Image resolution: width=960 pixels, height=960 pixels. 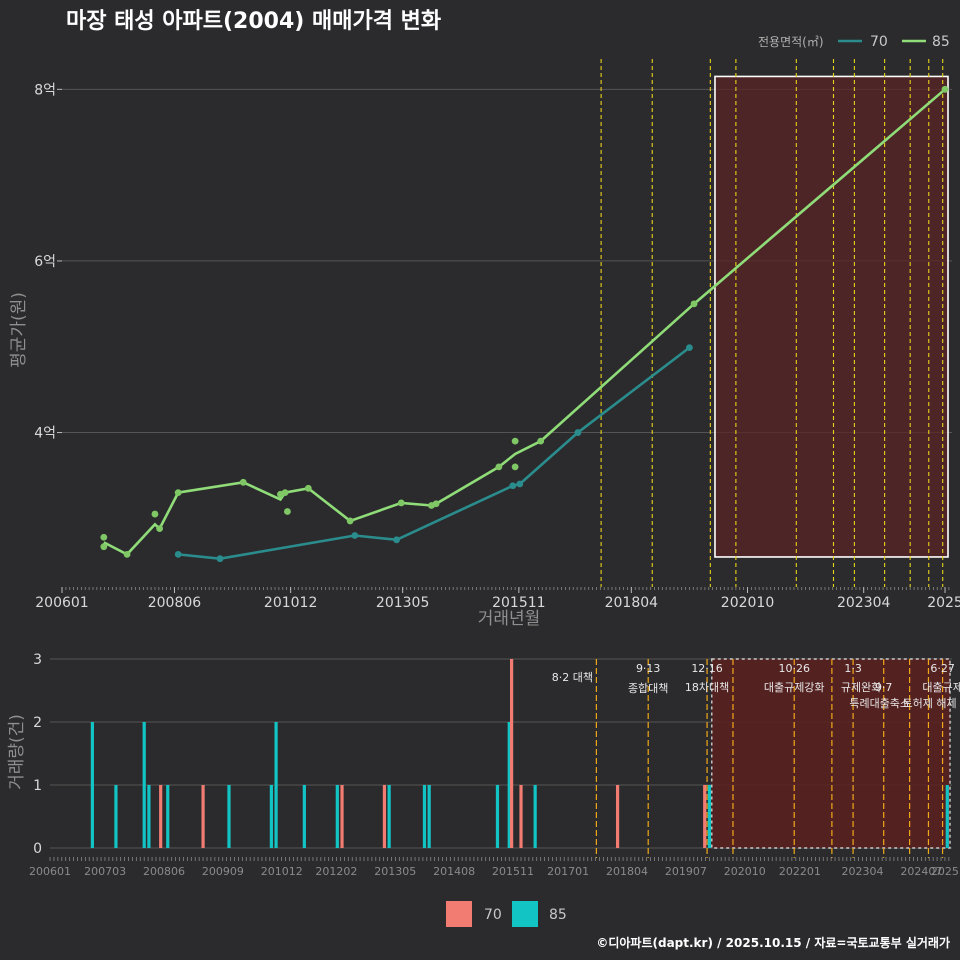 What do you see at coordinates (930, 703) in the screenshot?
I see `policy-label: 토허제 해제` at bounding box center [930, 703].